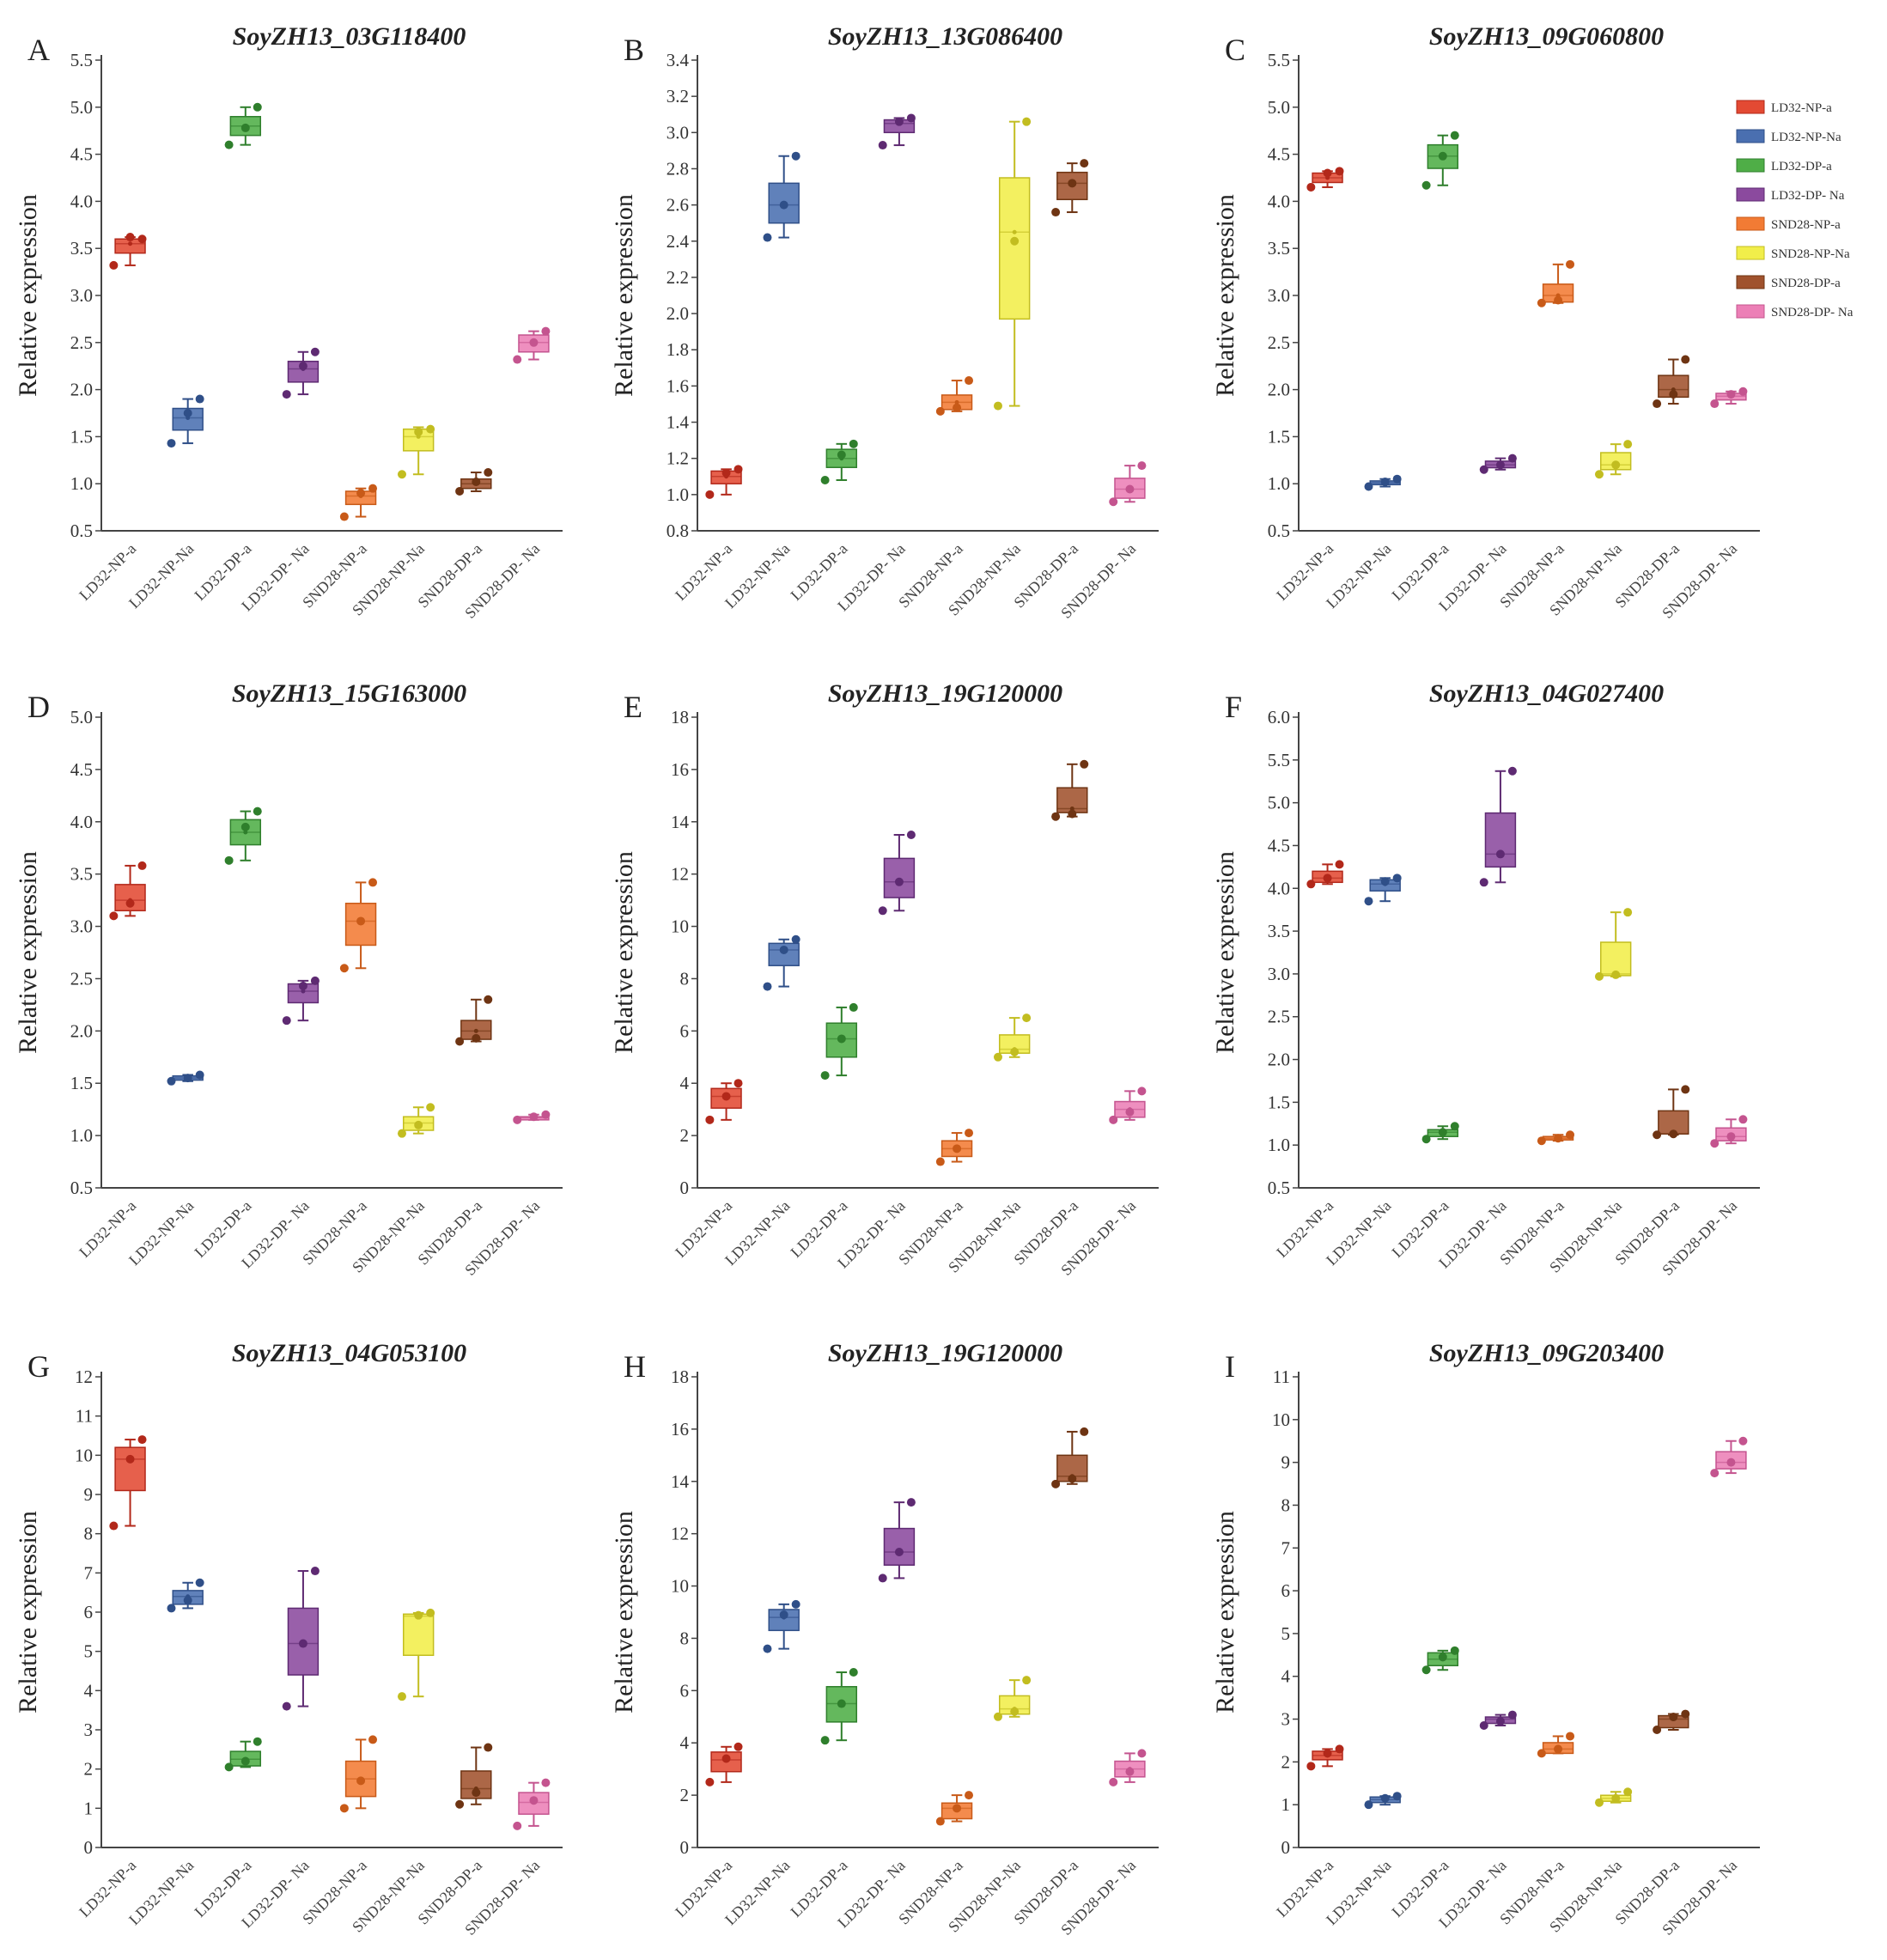 This screenshot has height=1960, width=1887. I want to click on y-tick-label: 1.6, so click(678, 386).